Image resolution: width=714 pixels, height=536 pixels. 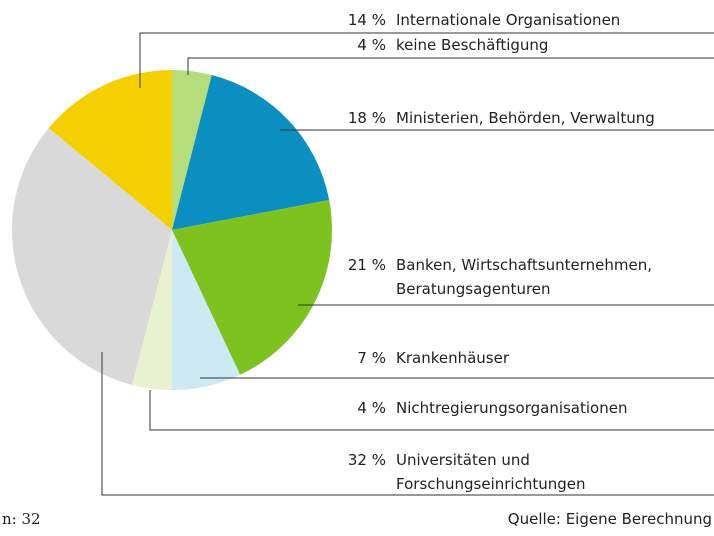 What do you see at coordinates (366, 118) in the screenshot?
I see `value-label: 18 %` at bounding box center [366, 118].